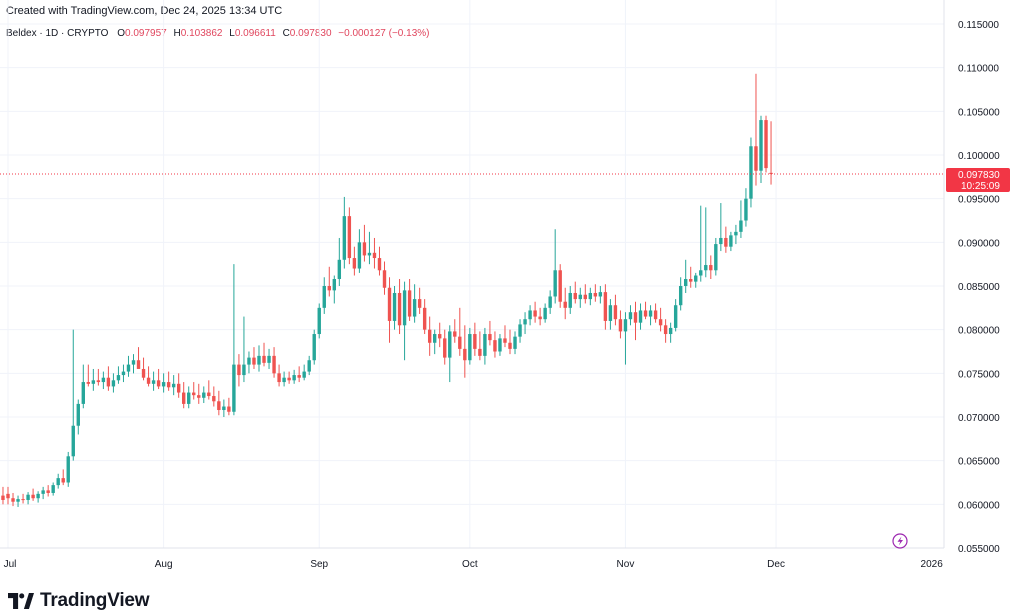 The height and width of the screenshot is (613, 1024). Describe the element at coordinates (980, 186) in the screenshot. I see `last-price-tag-countdown: 10:25:09` at that location.